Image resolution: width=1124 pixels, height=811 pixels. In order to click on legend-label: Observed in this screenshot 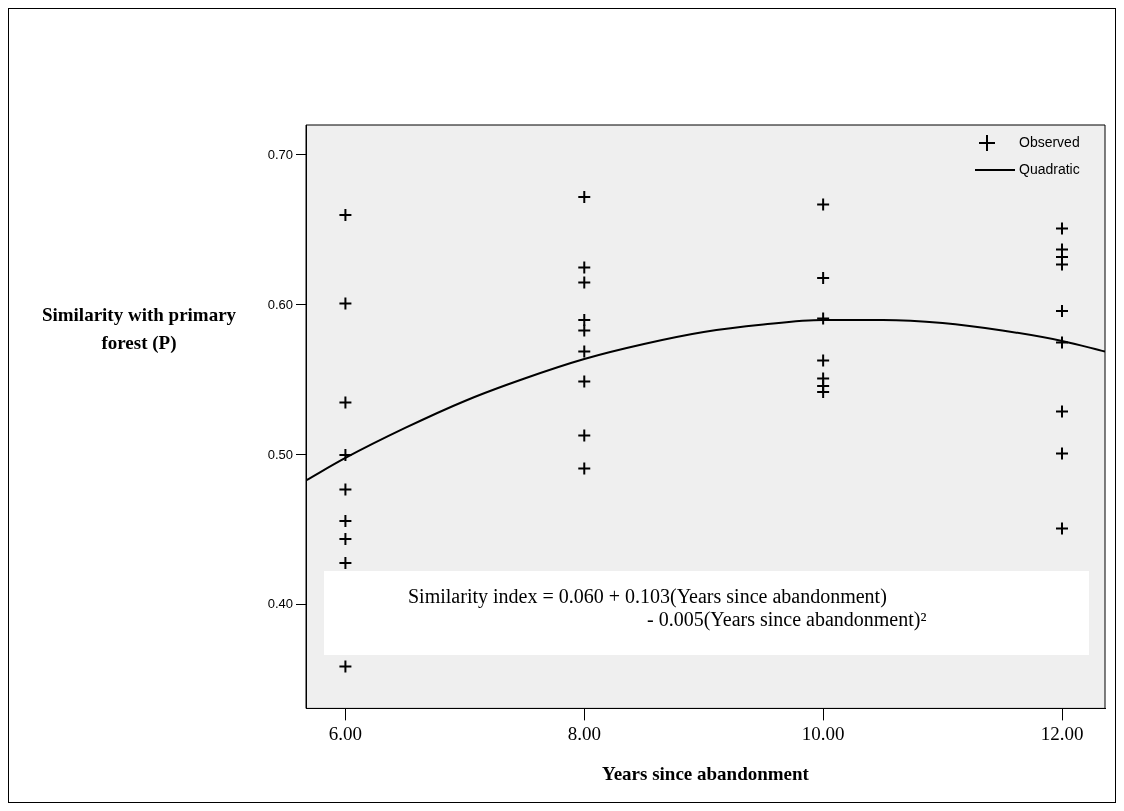, I will do `click(1049, 141)`.